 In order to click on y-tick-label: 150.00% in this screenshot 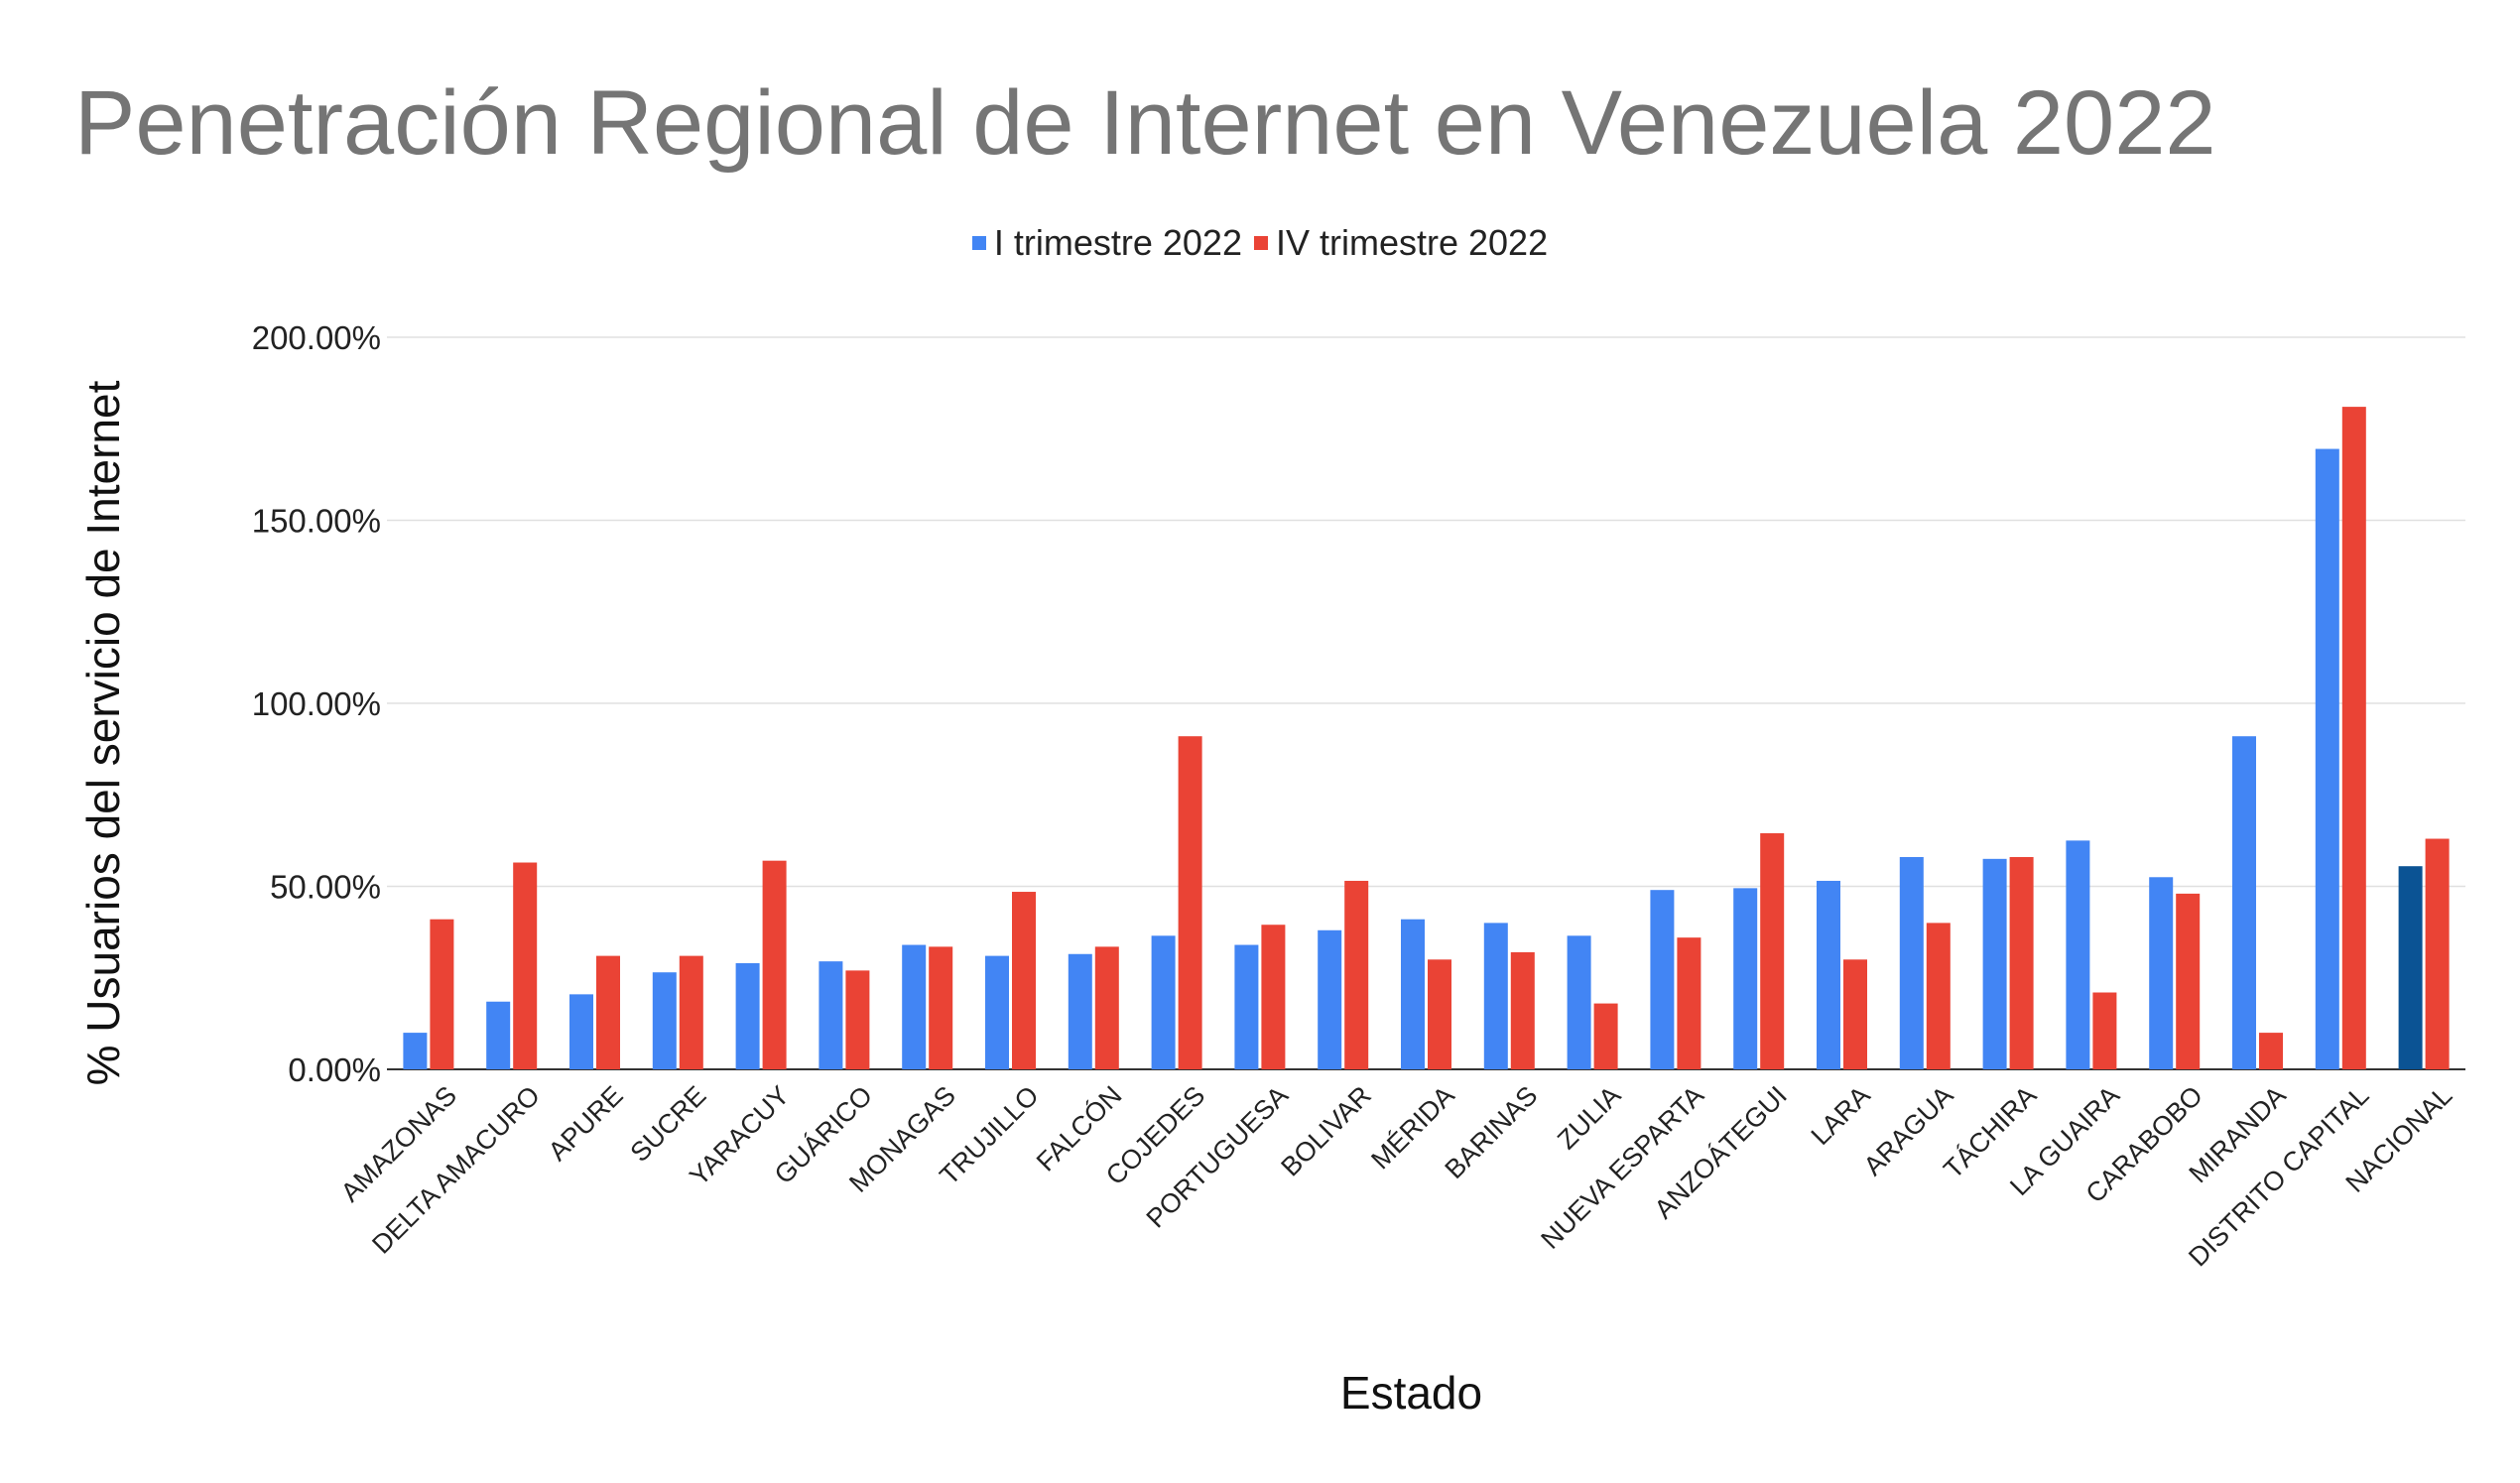, I will do `click(316, 521)`.